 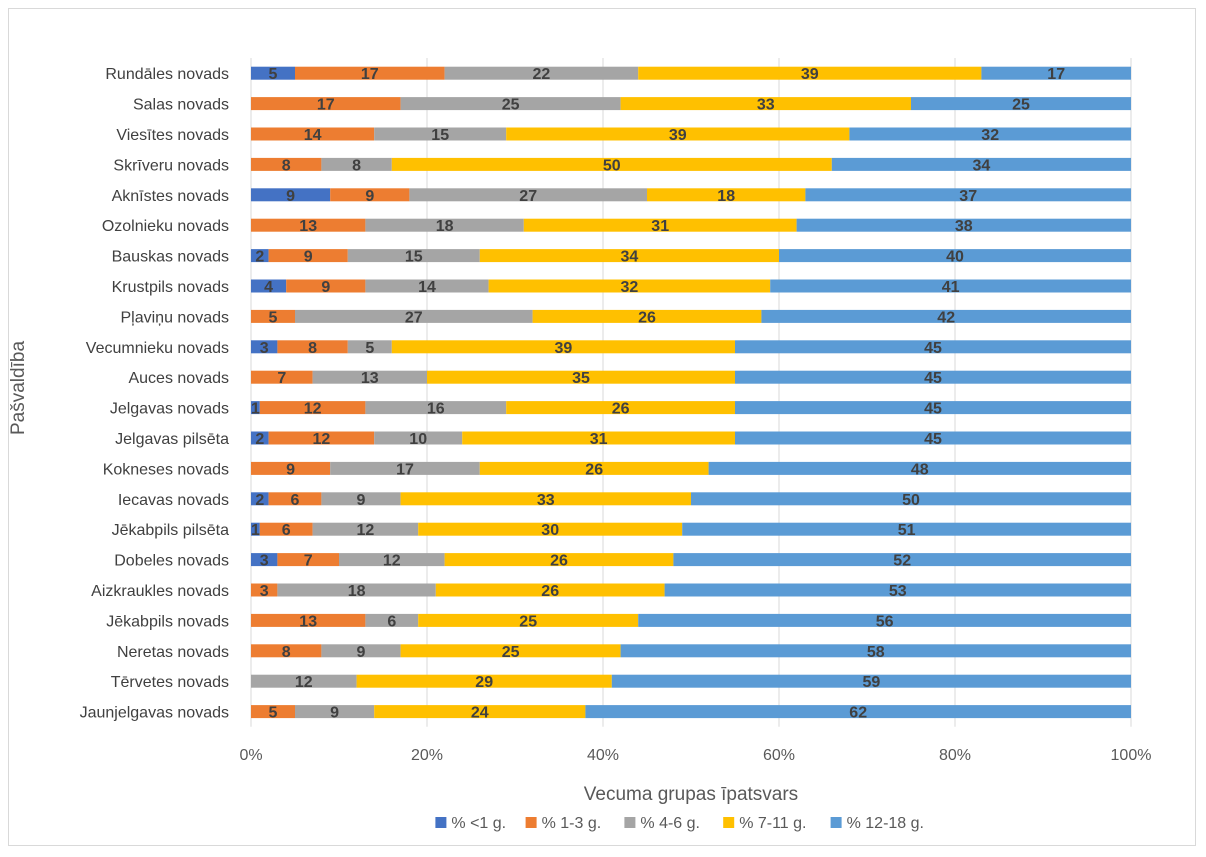 What do you see at coordinates (920, 469) in the screenshot?
I see `data-label: 48` at bounding box center [920, 469].